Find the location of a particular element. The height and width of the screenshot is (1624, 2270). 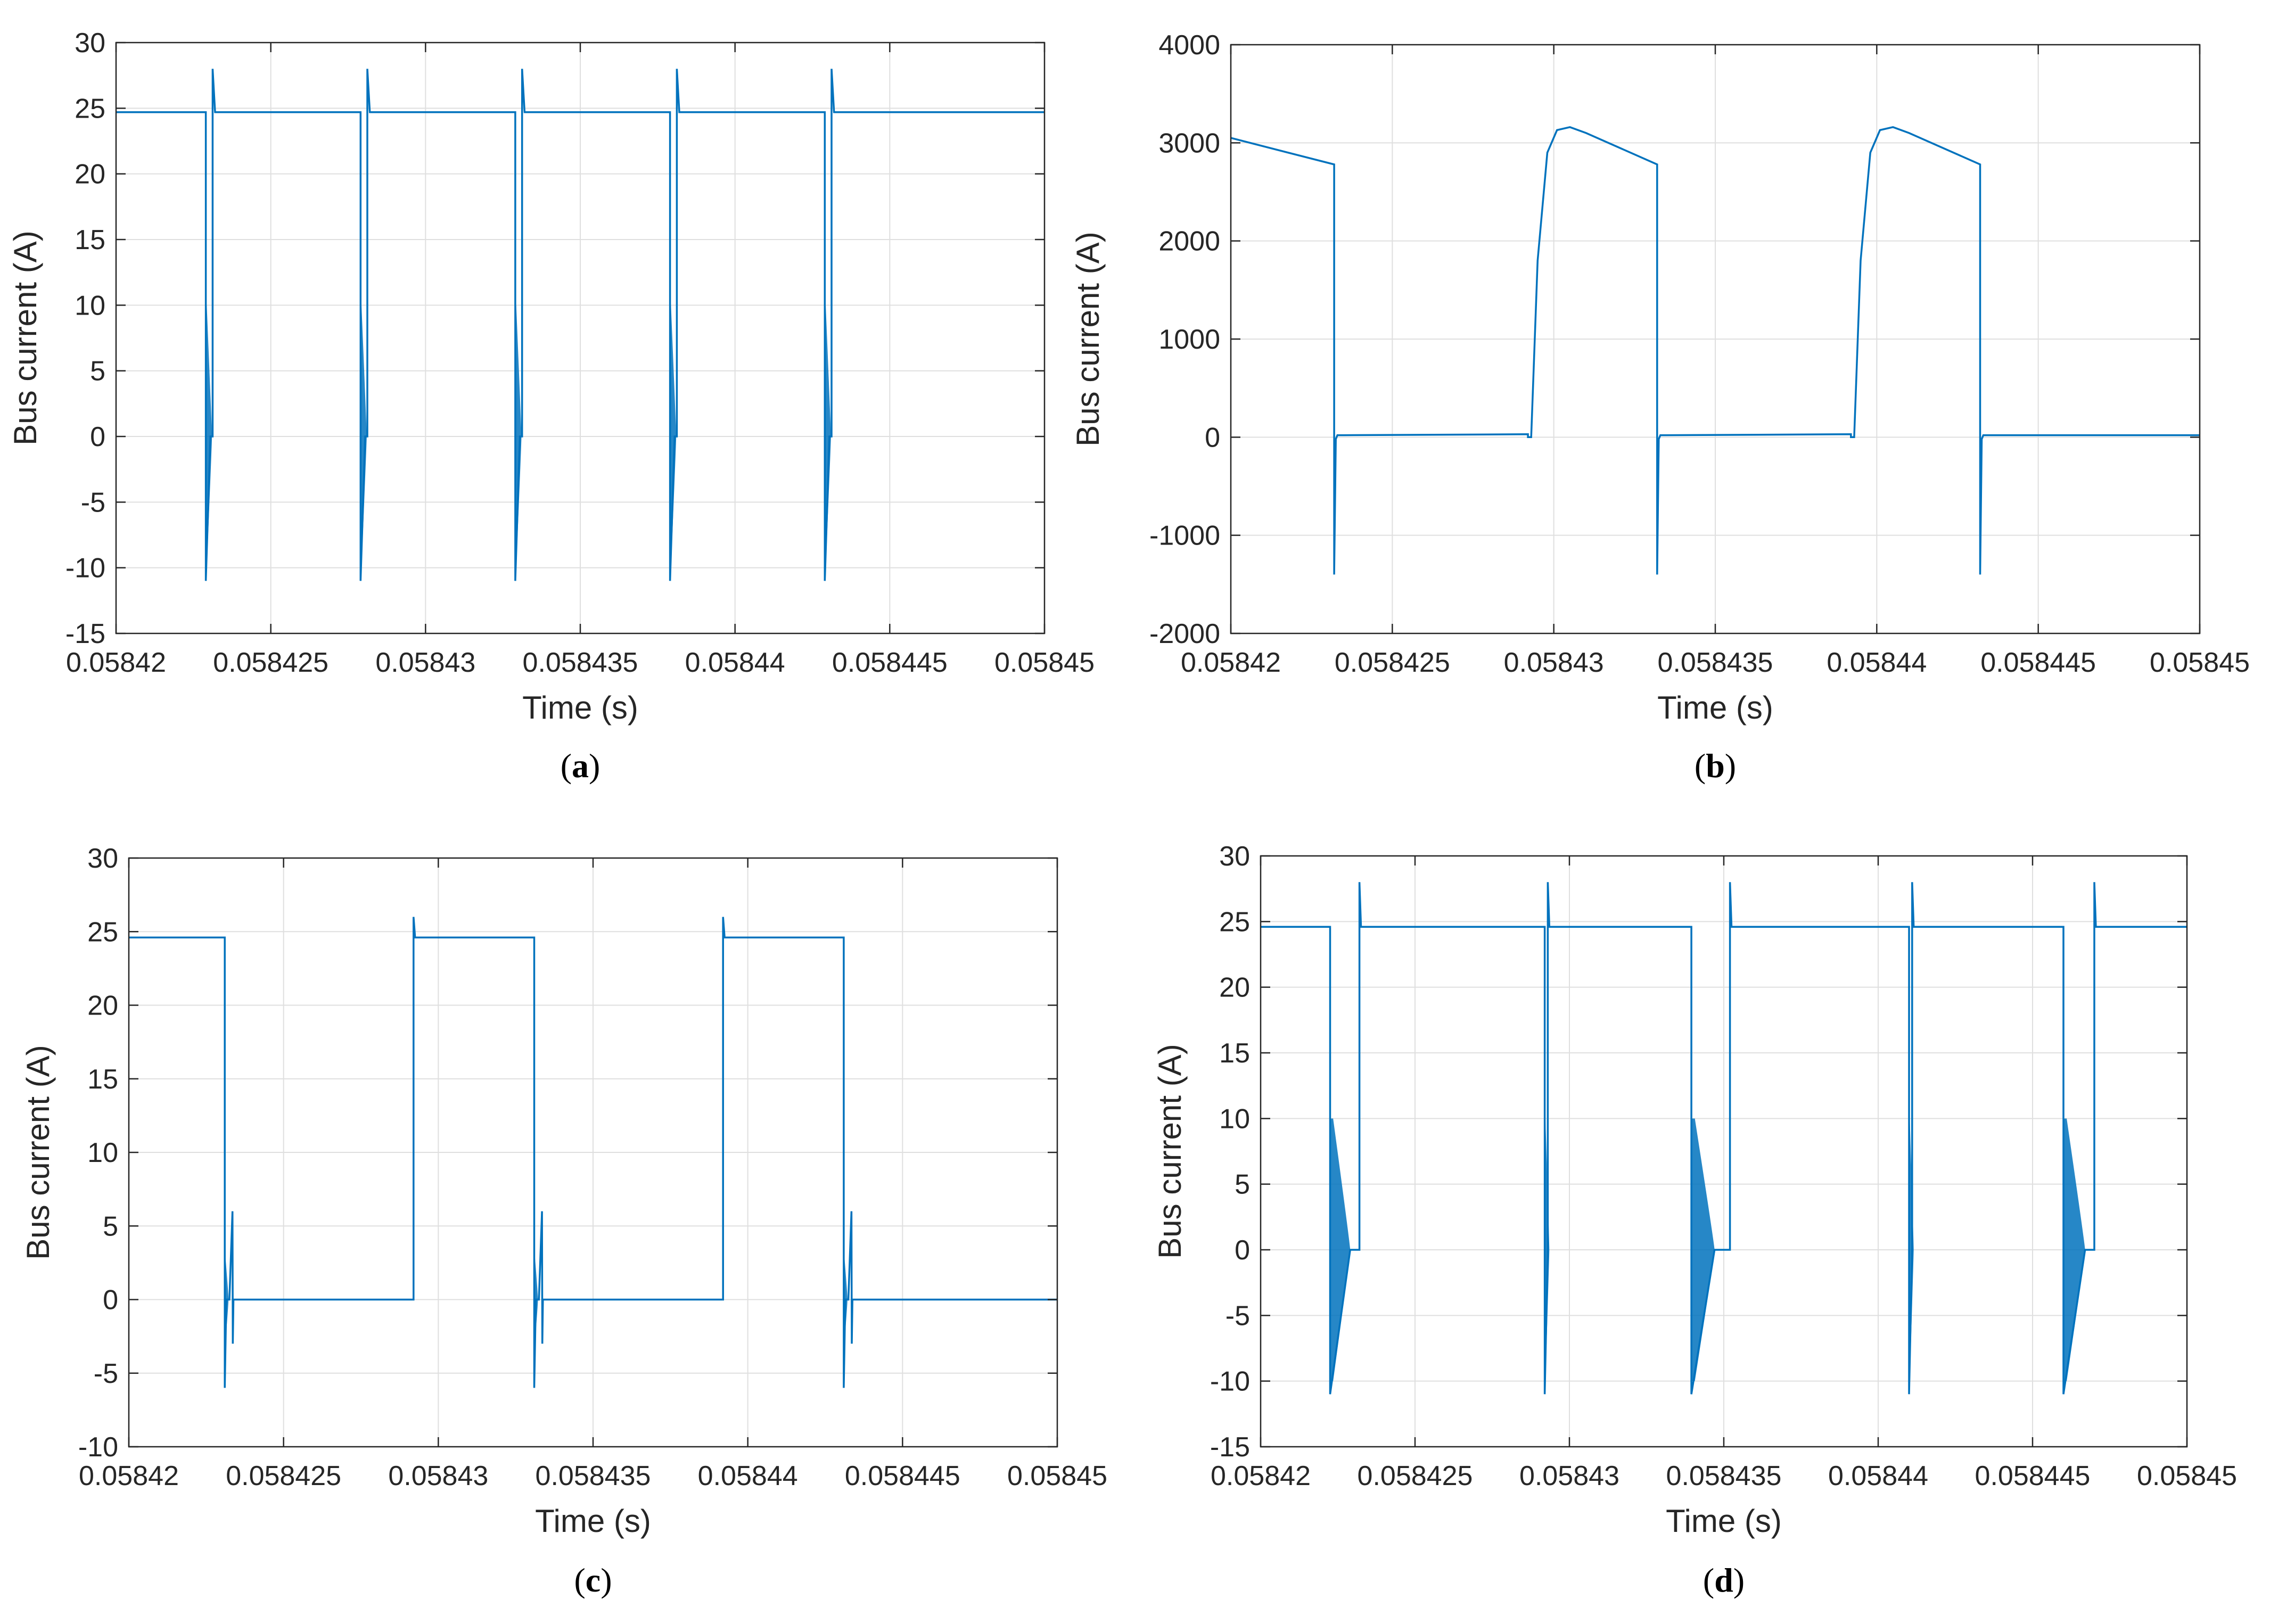

panel-caption: (a) is located at coordinates (581, 766).